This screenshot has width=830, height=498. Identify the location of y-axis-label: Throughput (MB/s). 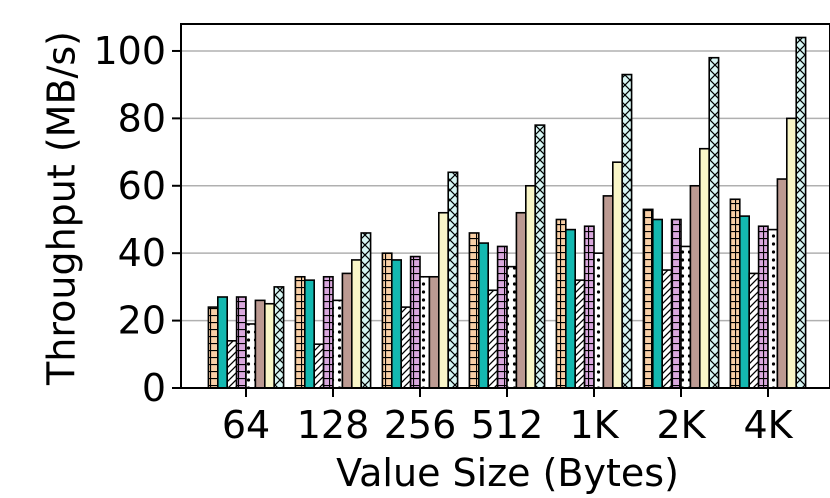
(62, 208).